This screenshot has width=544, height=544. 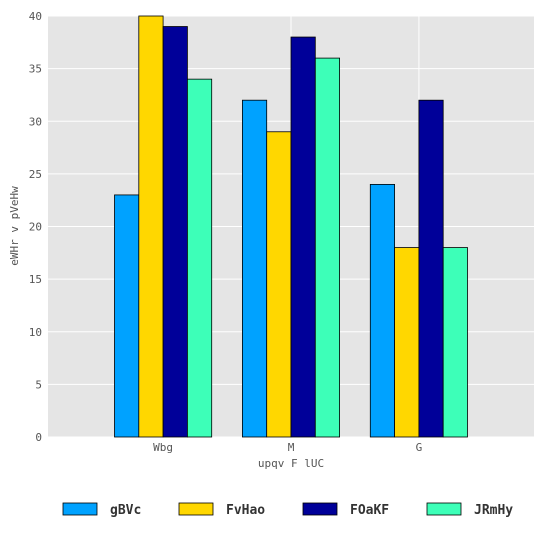 I want to click on legend-swatch-gBVc, so click(x=80, y=509).